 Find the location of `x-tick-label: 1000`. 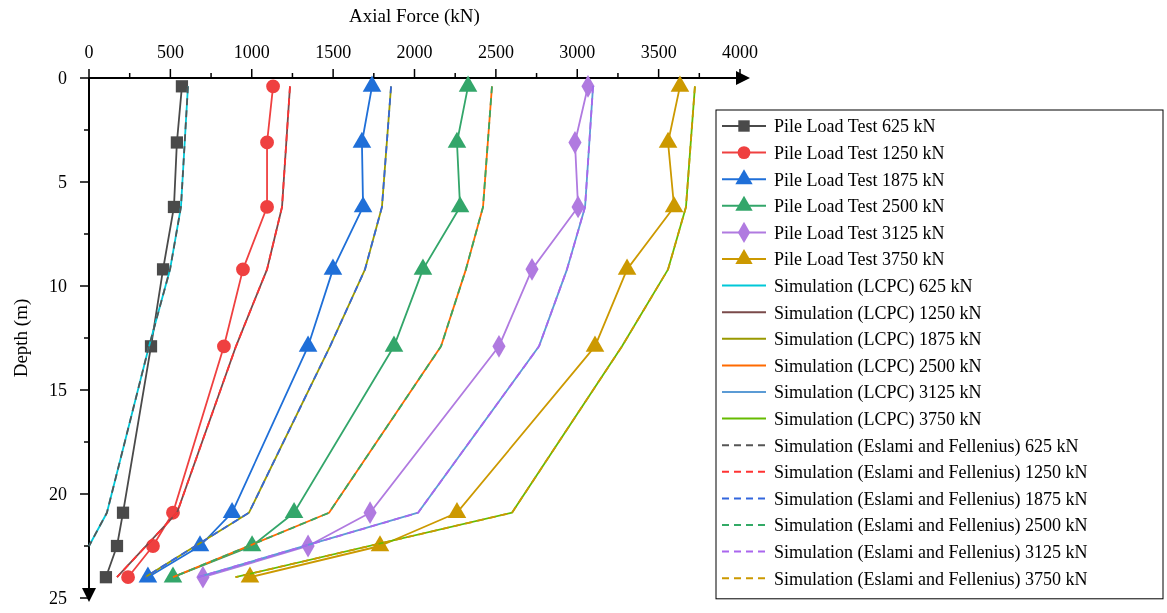

x-tick-label: 1000 is located at coordinates (251, 52).